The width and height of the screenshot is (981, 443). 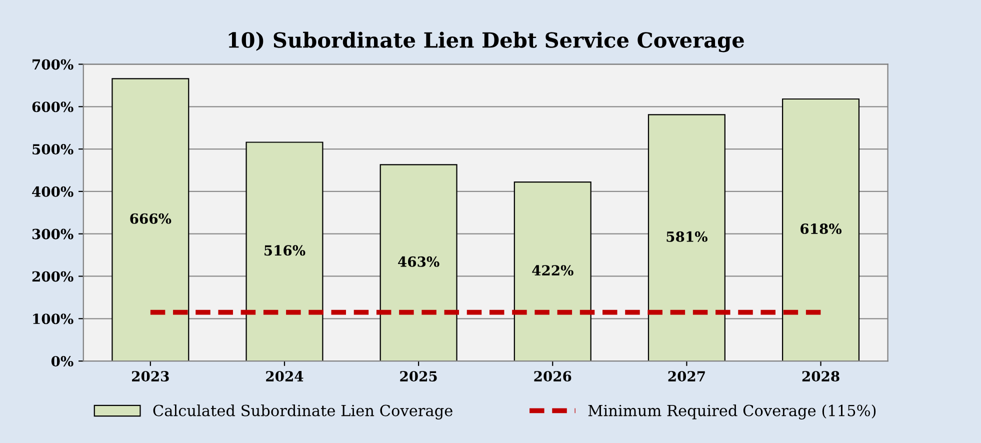 I want to click on data-label: 581%, so click(x=687, y=236).